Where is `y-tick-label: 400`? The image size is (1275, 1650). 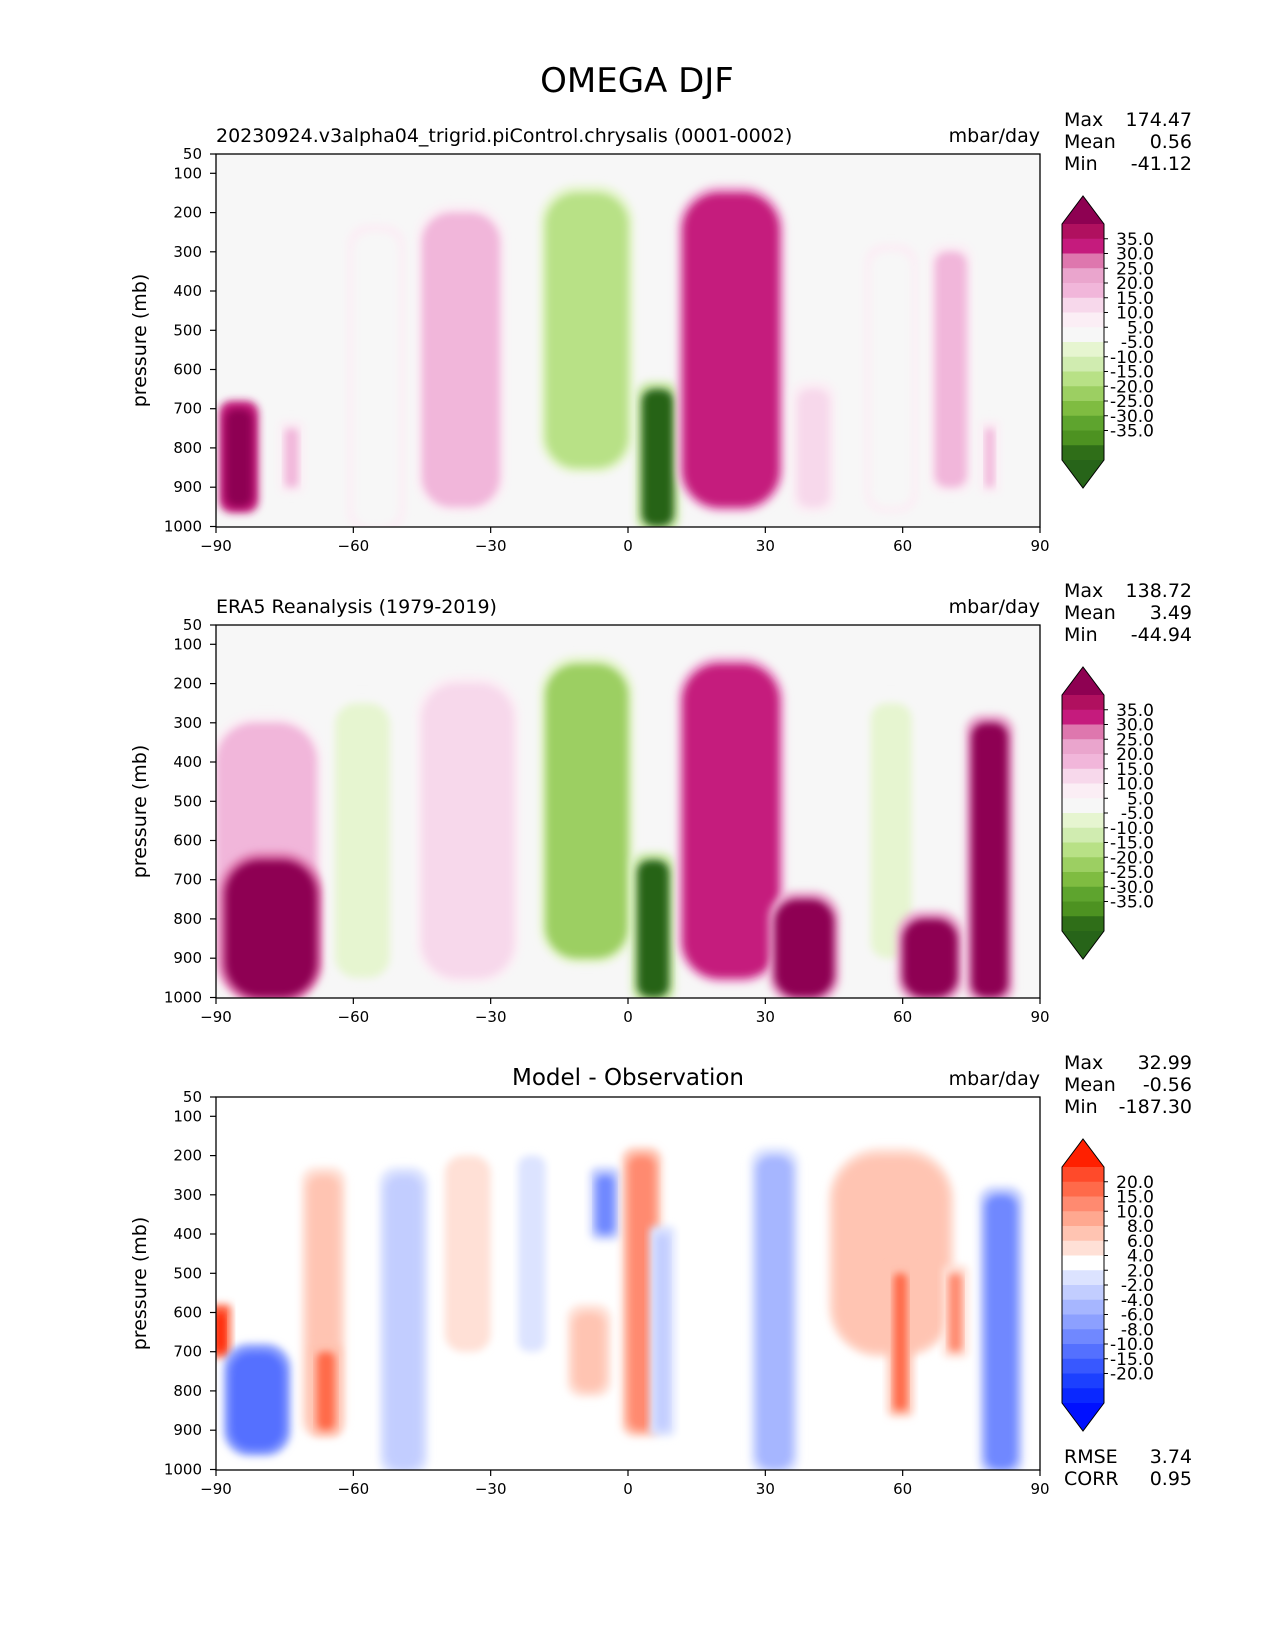
y-tick-label: 400 is located at coordinates (187, 762).